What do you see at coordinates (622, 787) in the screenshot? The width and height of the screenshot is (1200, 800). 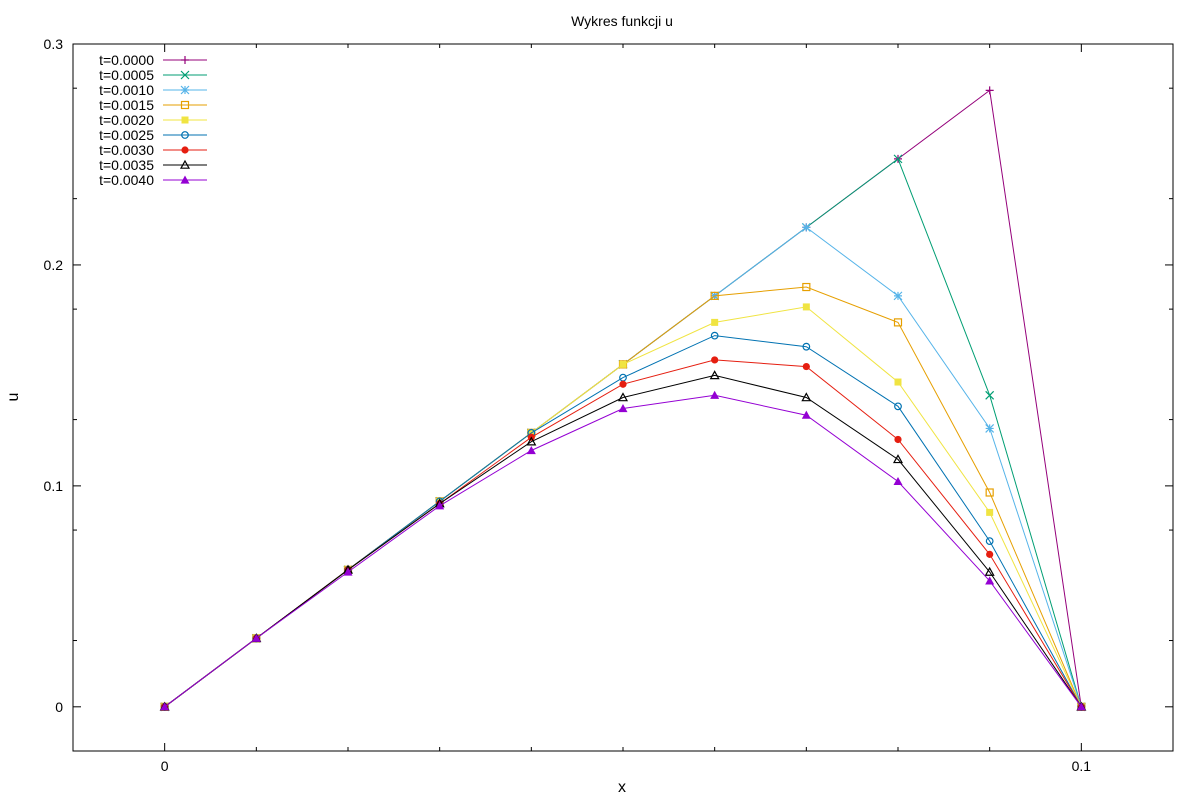 I see `x-axis-title: x` at bounding box center [622, 787].